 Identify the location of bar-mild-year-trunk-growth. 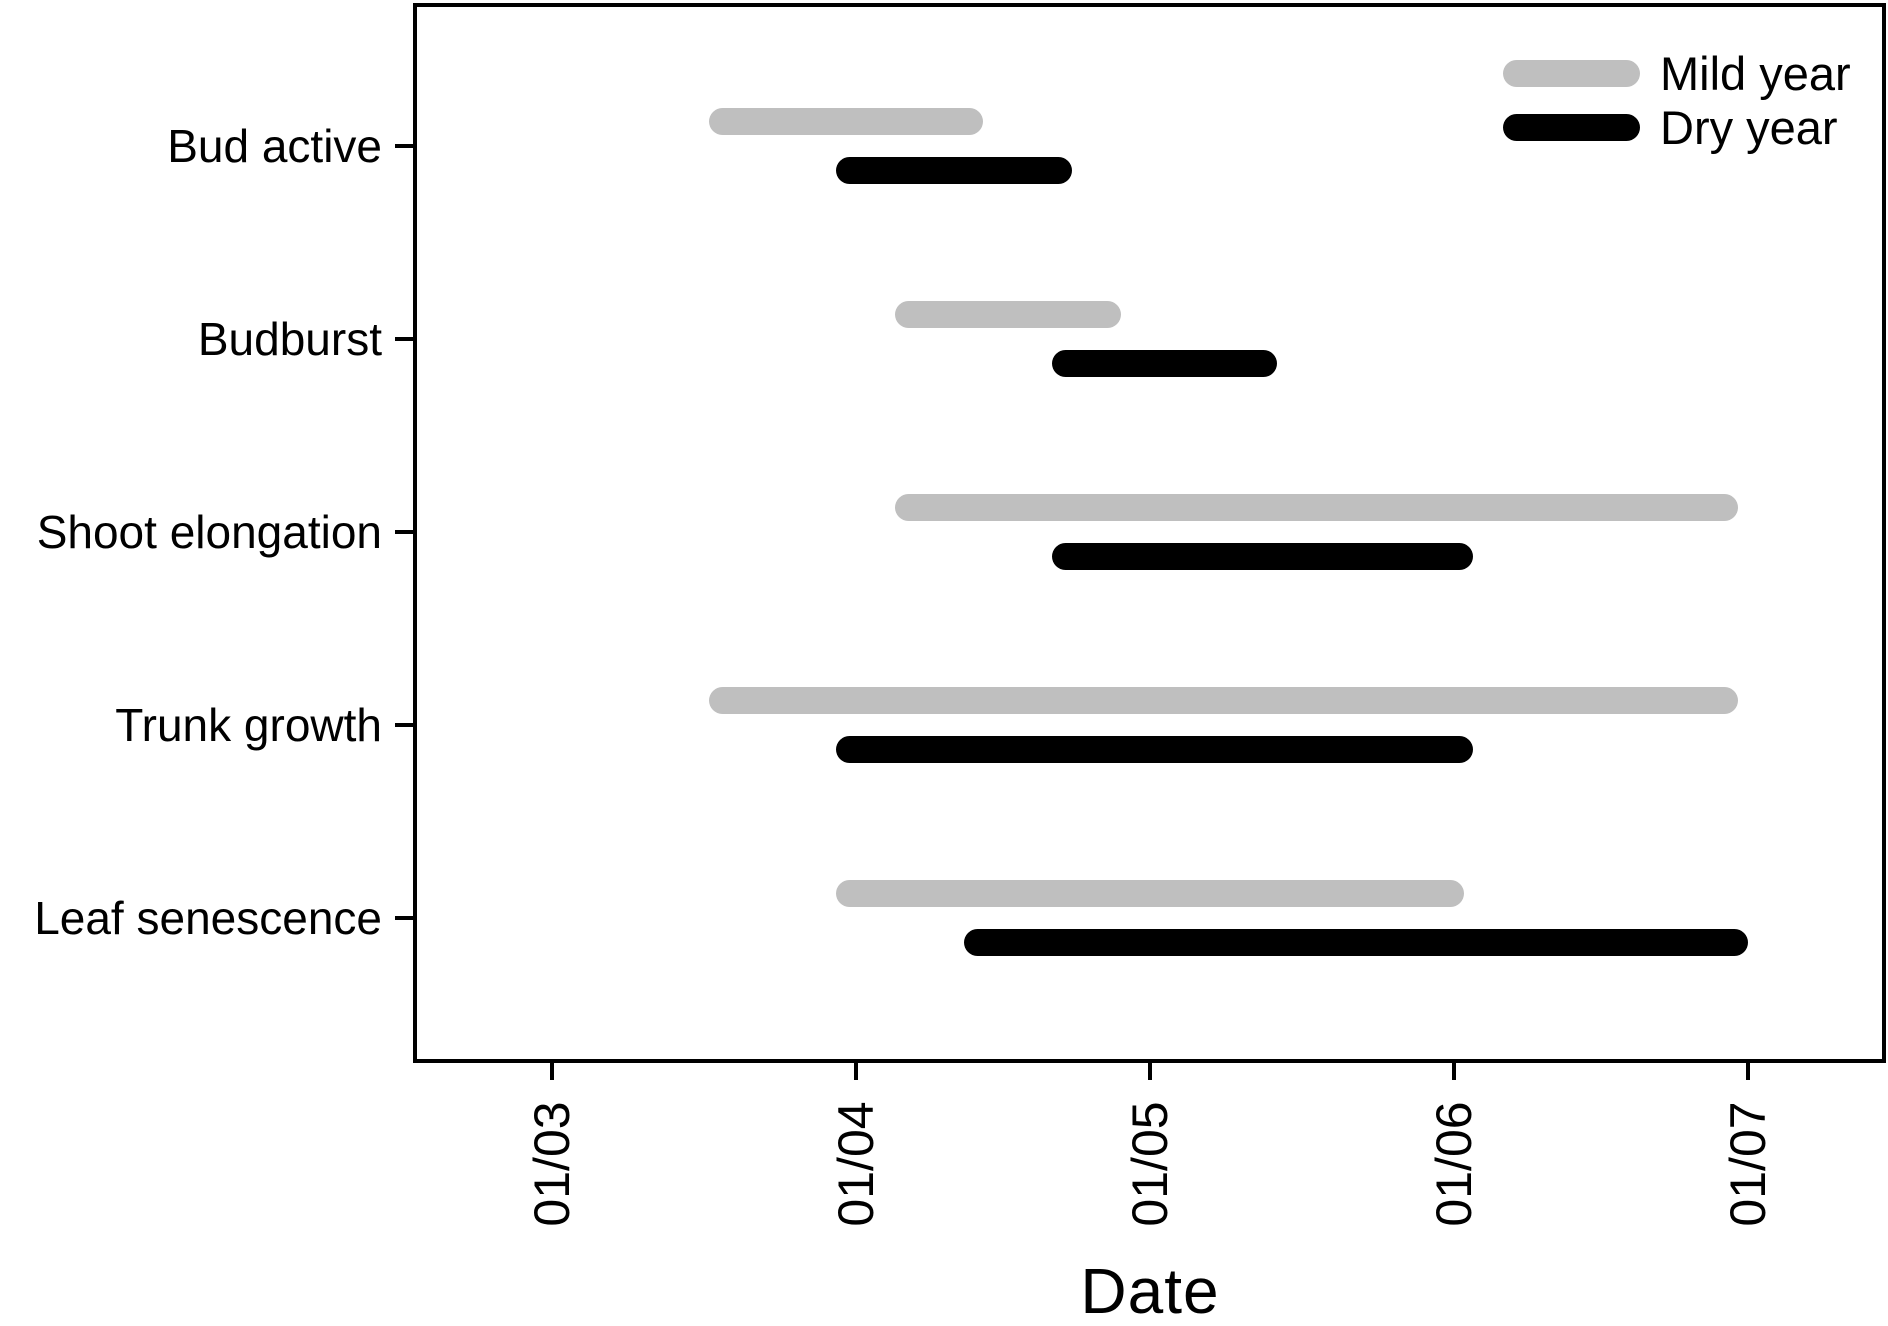
(1223, 700).